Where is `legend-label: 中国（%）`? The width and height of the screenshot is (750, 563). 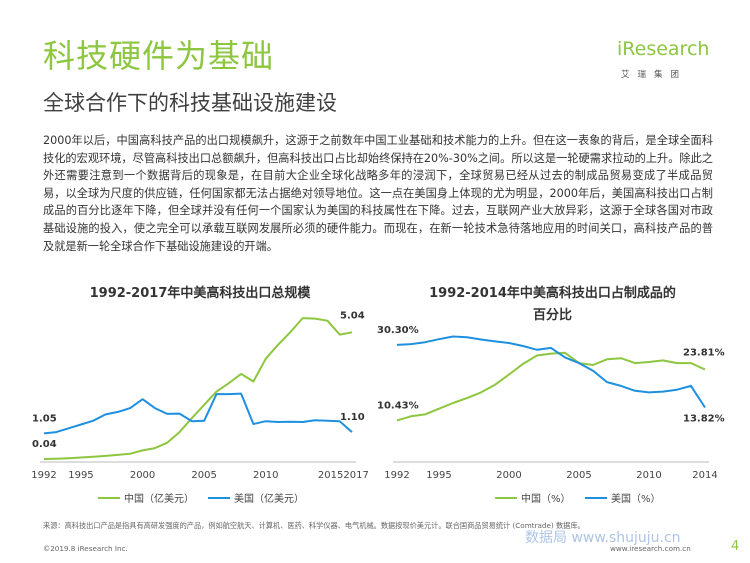
legend-label: 中国（%） is located at coordinates (546, 498).